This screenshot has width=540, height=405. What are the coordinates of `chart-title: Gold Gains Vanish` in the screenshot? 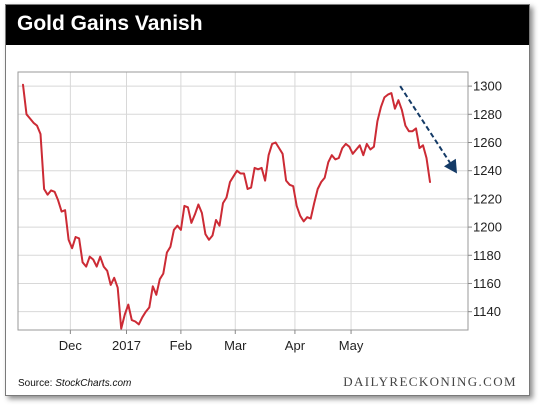 It's located at (110, 23).